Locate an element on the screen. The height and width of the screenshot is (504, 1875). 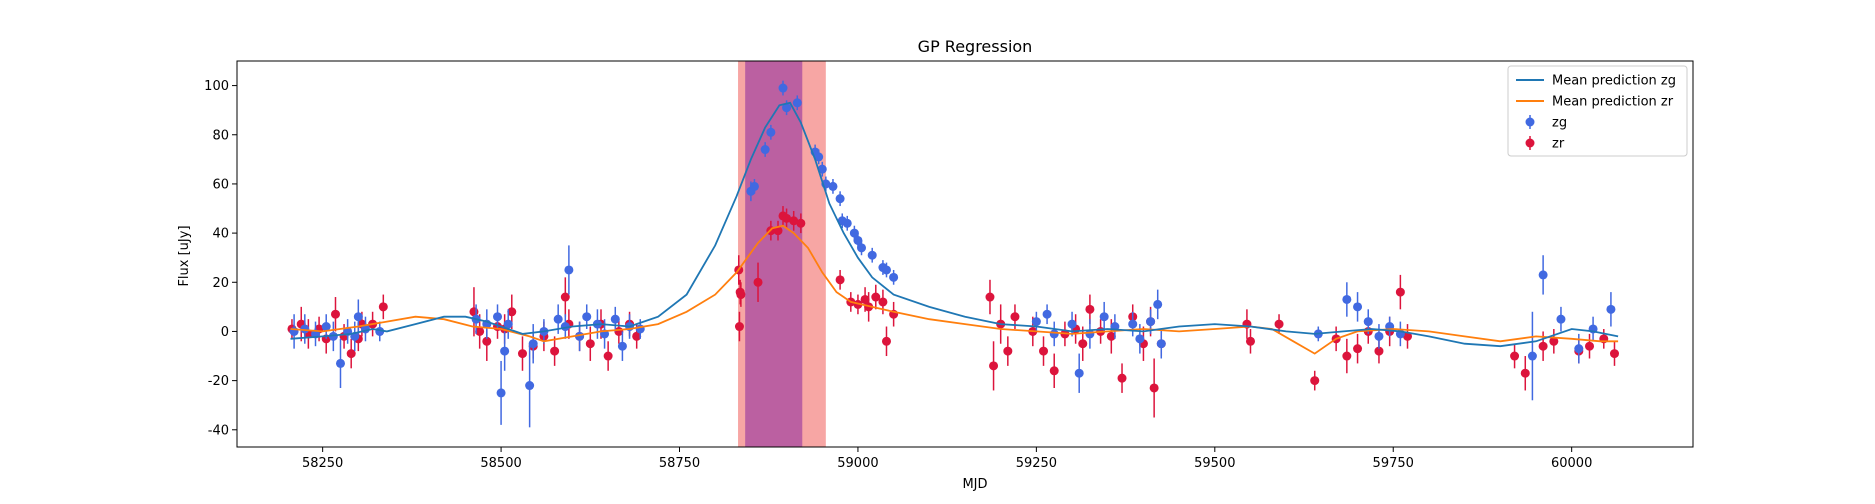
x-tick-59750: 59750 is located at coordinates (1393, 459).